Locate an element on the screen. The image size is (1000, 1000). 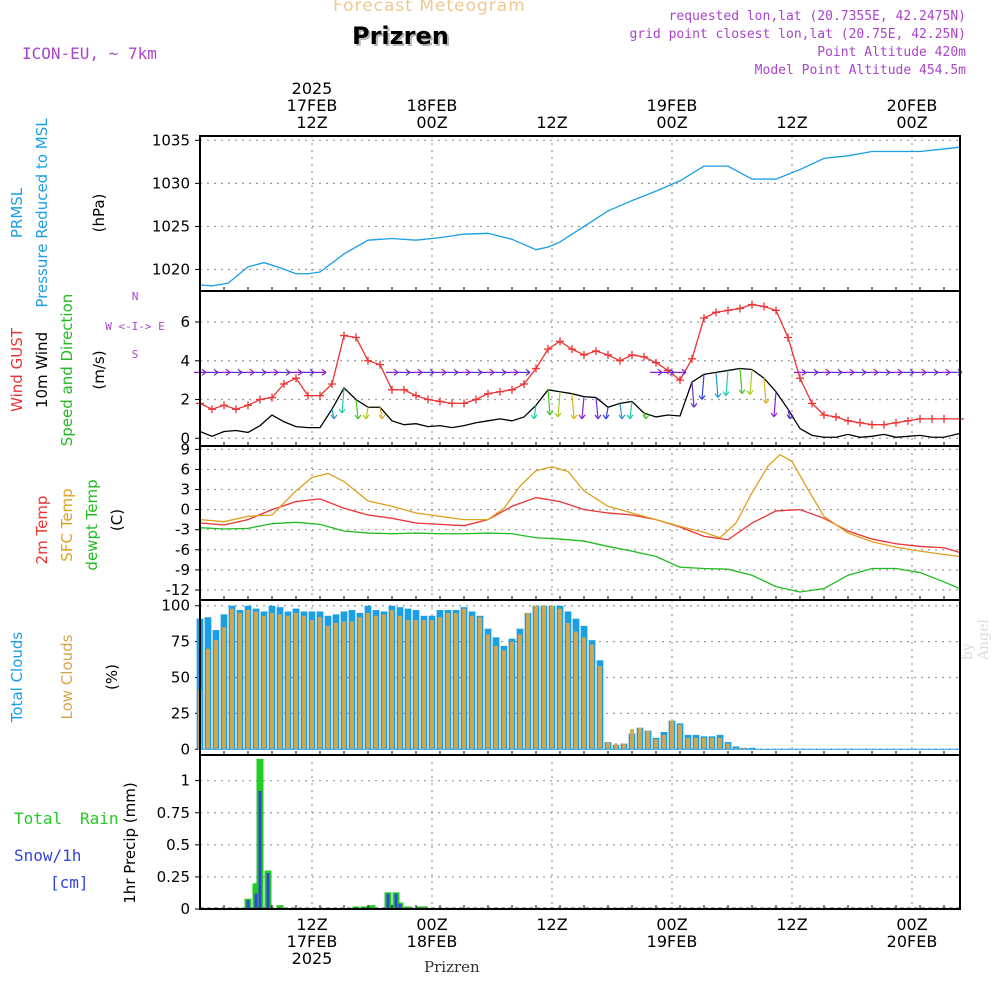
total-cloud-bar is located at coordinates (752, 748).